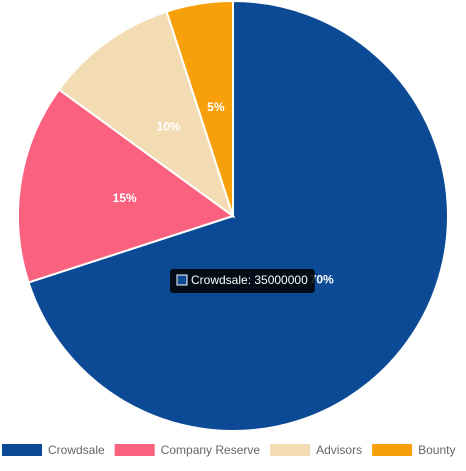 The height and width of the screenshot is (471, 466). Describe the element at coordinates (211, 450) in the screenshot. I see `legend-label: Company Reserve` at that location.